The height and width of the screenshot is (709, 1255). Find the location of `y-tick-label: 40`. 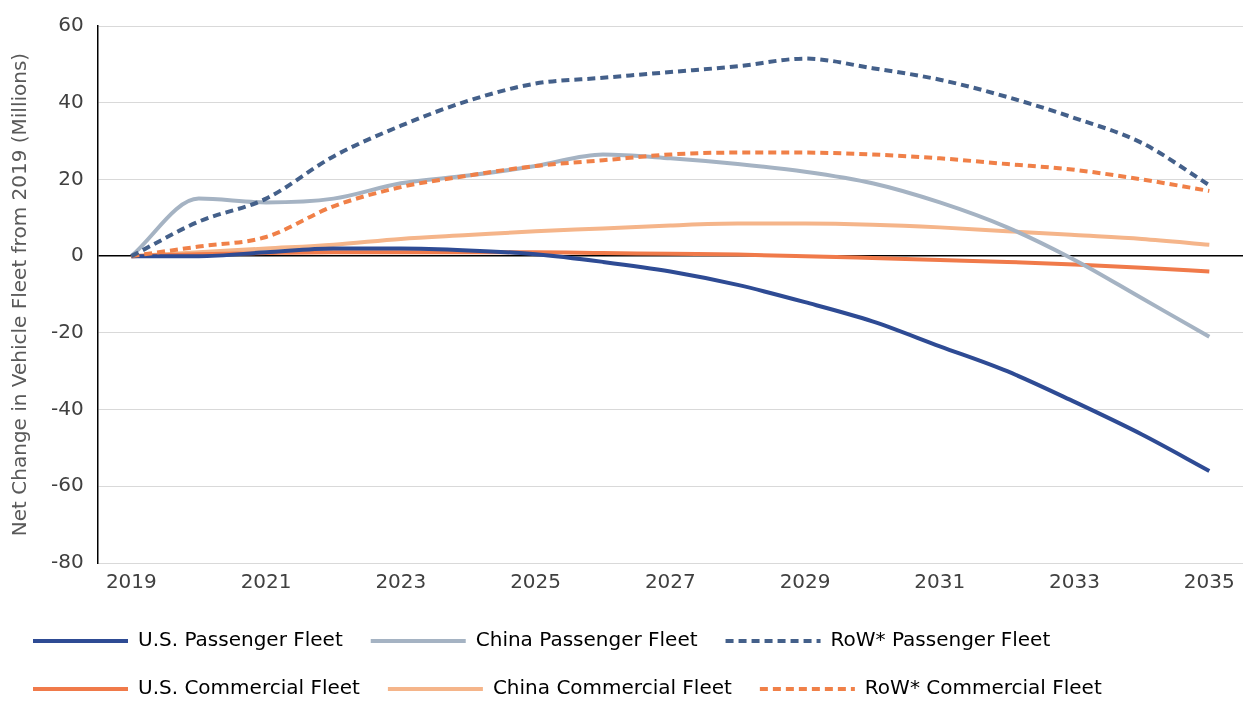

y-tick-label: 40 is located at coordinates (71, 100).